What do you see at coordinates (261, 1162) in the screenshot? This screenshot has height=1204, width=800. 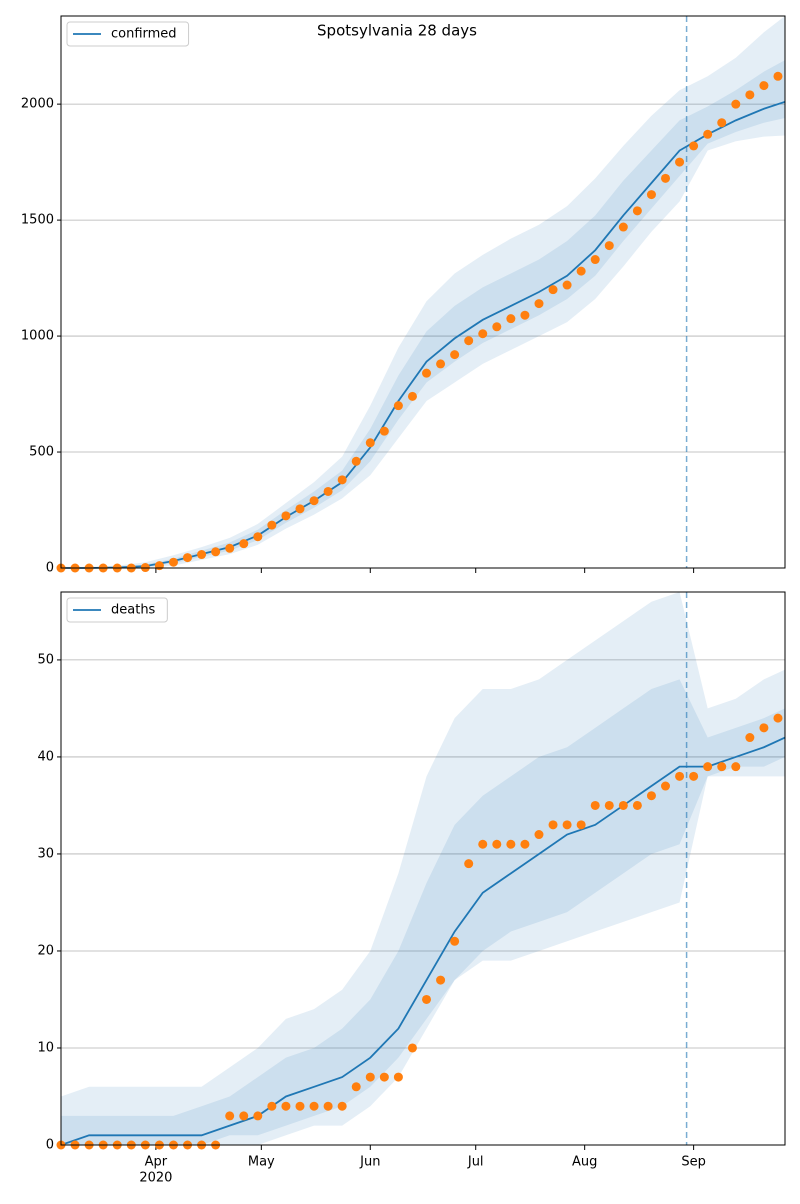 I see `x-tick-label: May` at bounding box center [261, 1162].